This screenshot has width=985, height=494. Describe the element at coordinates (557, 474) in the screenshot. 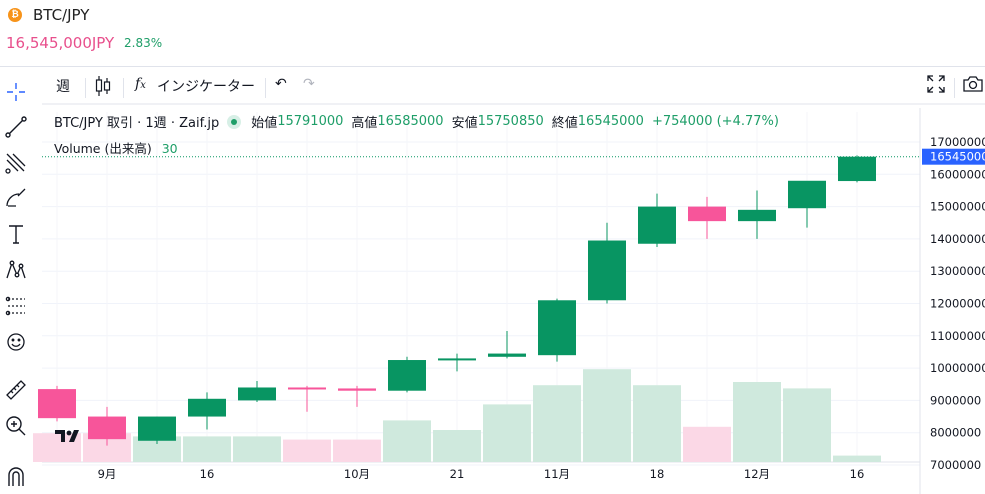

I see `time-tick-label: 11月` at that location.